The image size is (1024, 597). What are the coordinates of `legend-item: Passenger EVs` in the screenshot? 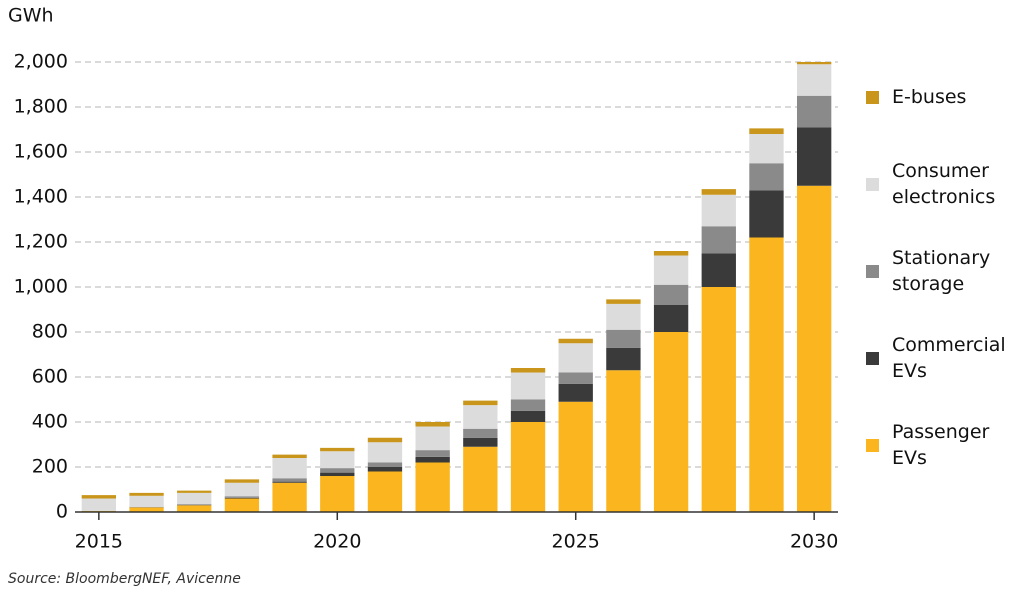 It's located at (941, 445).